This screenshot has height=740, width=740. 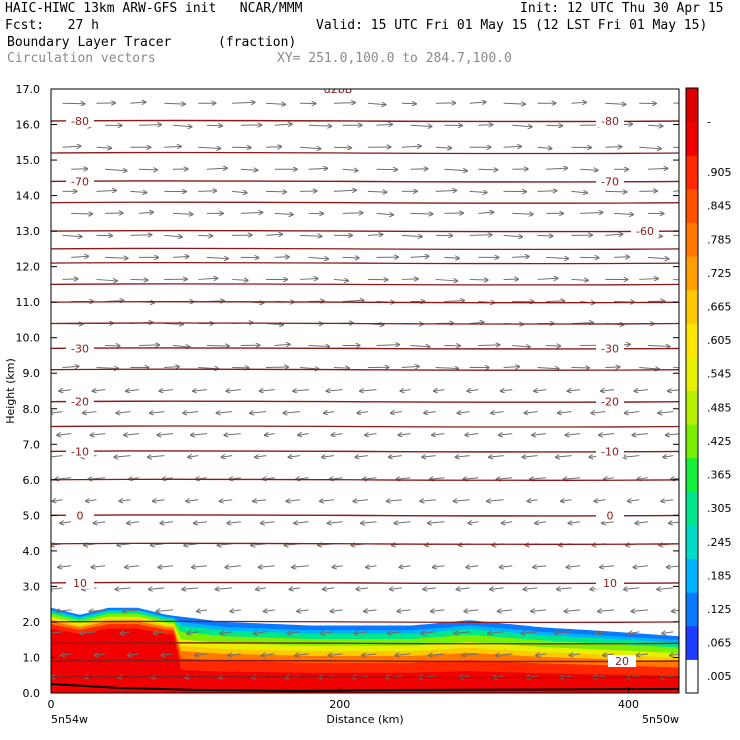 What do you see at coordinates (28, 125) in the screenshot?
I see `y-tick-label-16: 16.0` at bounding box center [28, 125].